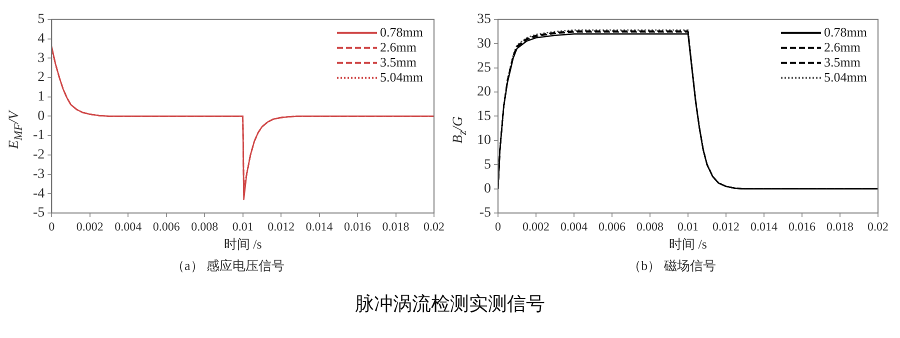 Image resolution: width=900 pixels, height=338 pixels. What do you see at coordinates (41, 38) in the screenshot?
I see `y-tick-label: 4` at bounding box center [41, 38].